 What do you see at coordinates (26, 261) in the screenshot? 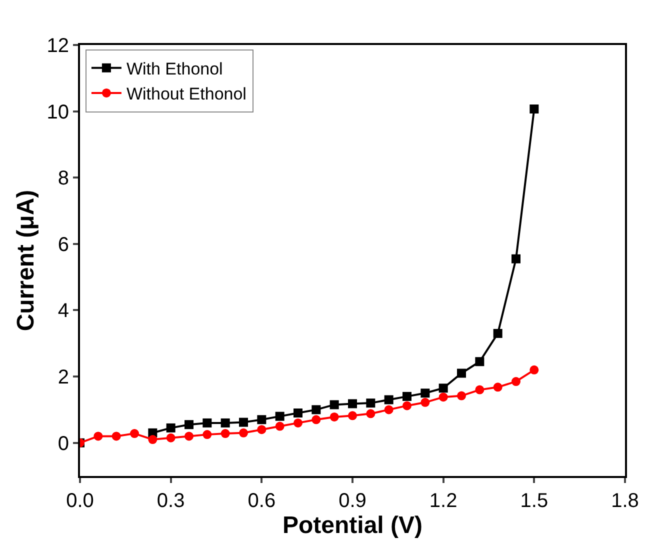
I see `y-axis-title: Current (μA)` at bounding box center [26, 261].